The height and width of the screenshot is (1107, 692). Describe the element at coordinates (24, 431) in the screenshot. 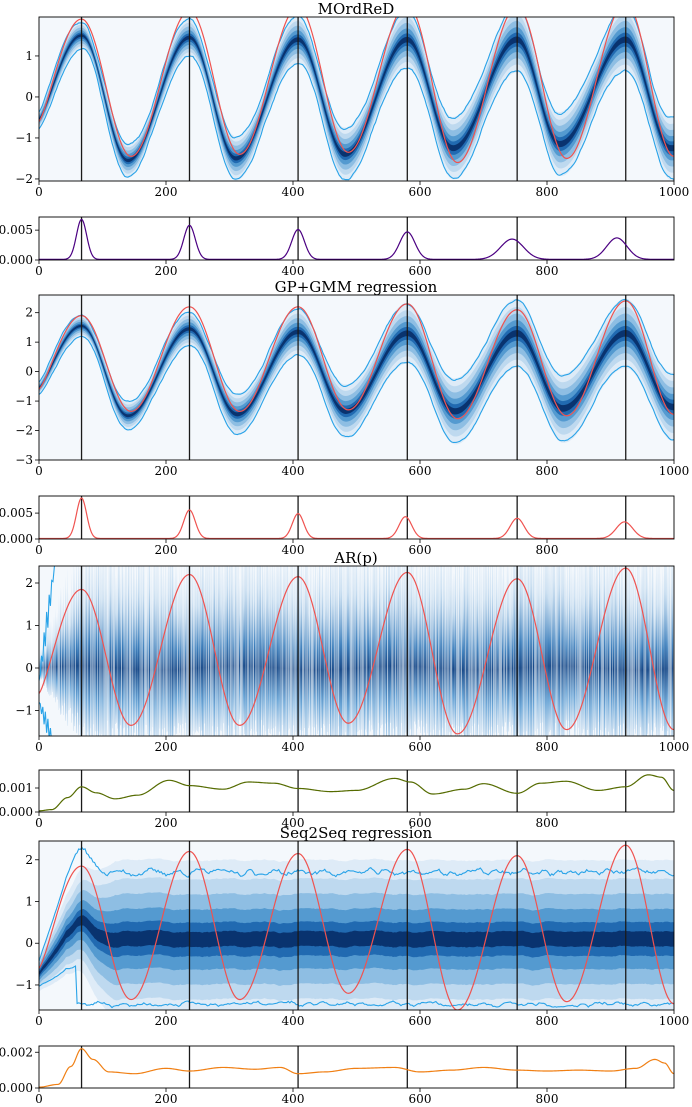

I see `y-tick-label: −2` at that location.